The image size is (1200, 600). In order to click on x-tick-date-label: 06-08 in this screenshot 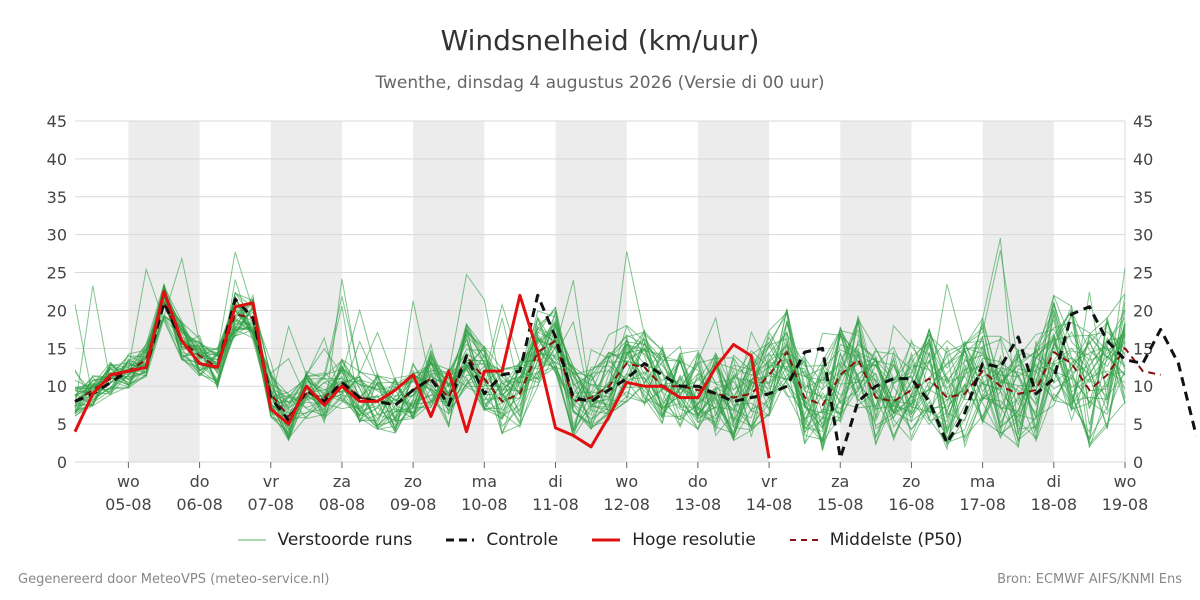, I will do `click(199, 504)`.